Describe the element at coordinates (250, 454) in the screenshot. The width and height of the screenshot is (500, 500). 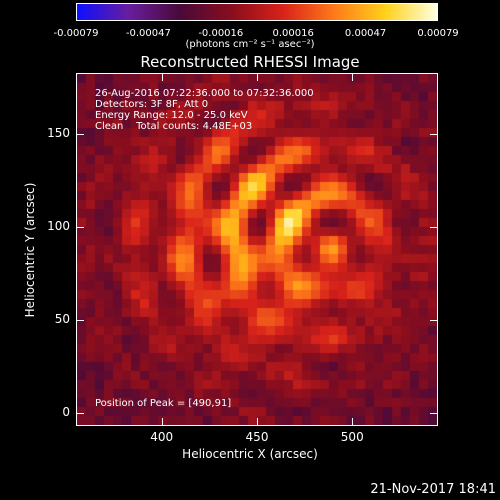
I see `x-axis-label: Heliocentric X (arcsec)` at that location.